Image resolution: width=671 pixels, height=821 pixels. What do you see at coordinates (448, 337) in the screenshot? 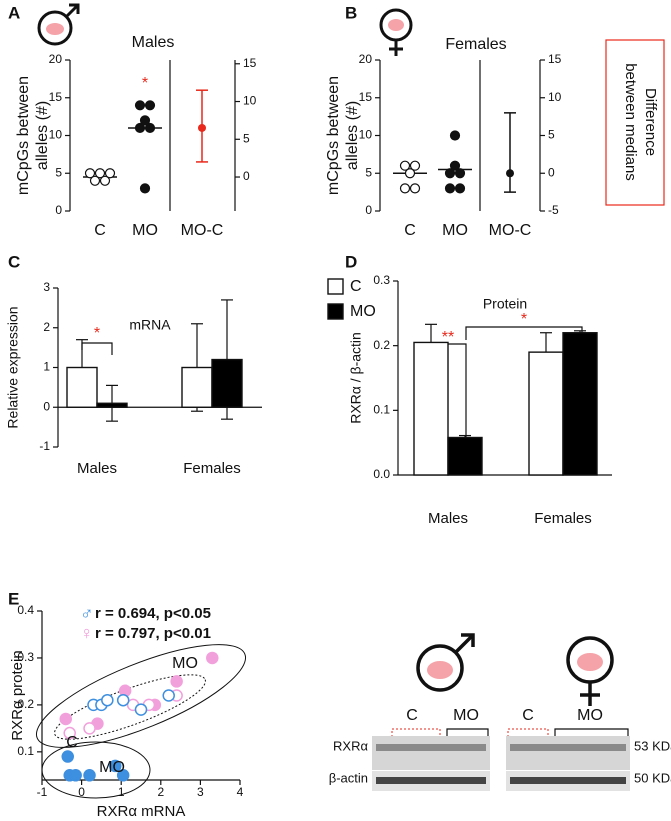
I see `annotation: **` at bounding box center [448, 337].